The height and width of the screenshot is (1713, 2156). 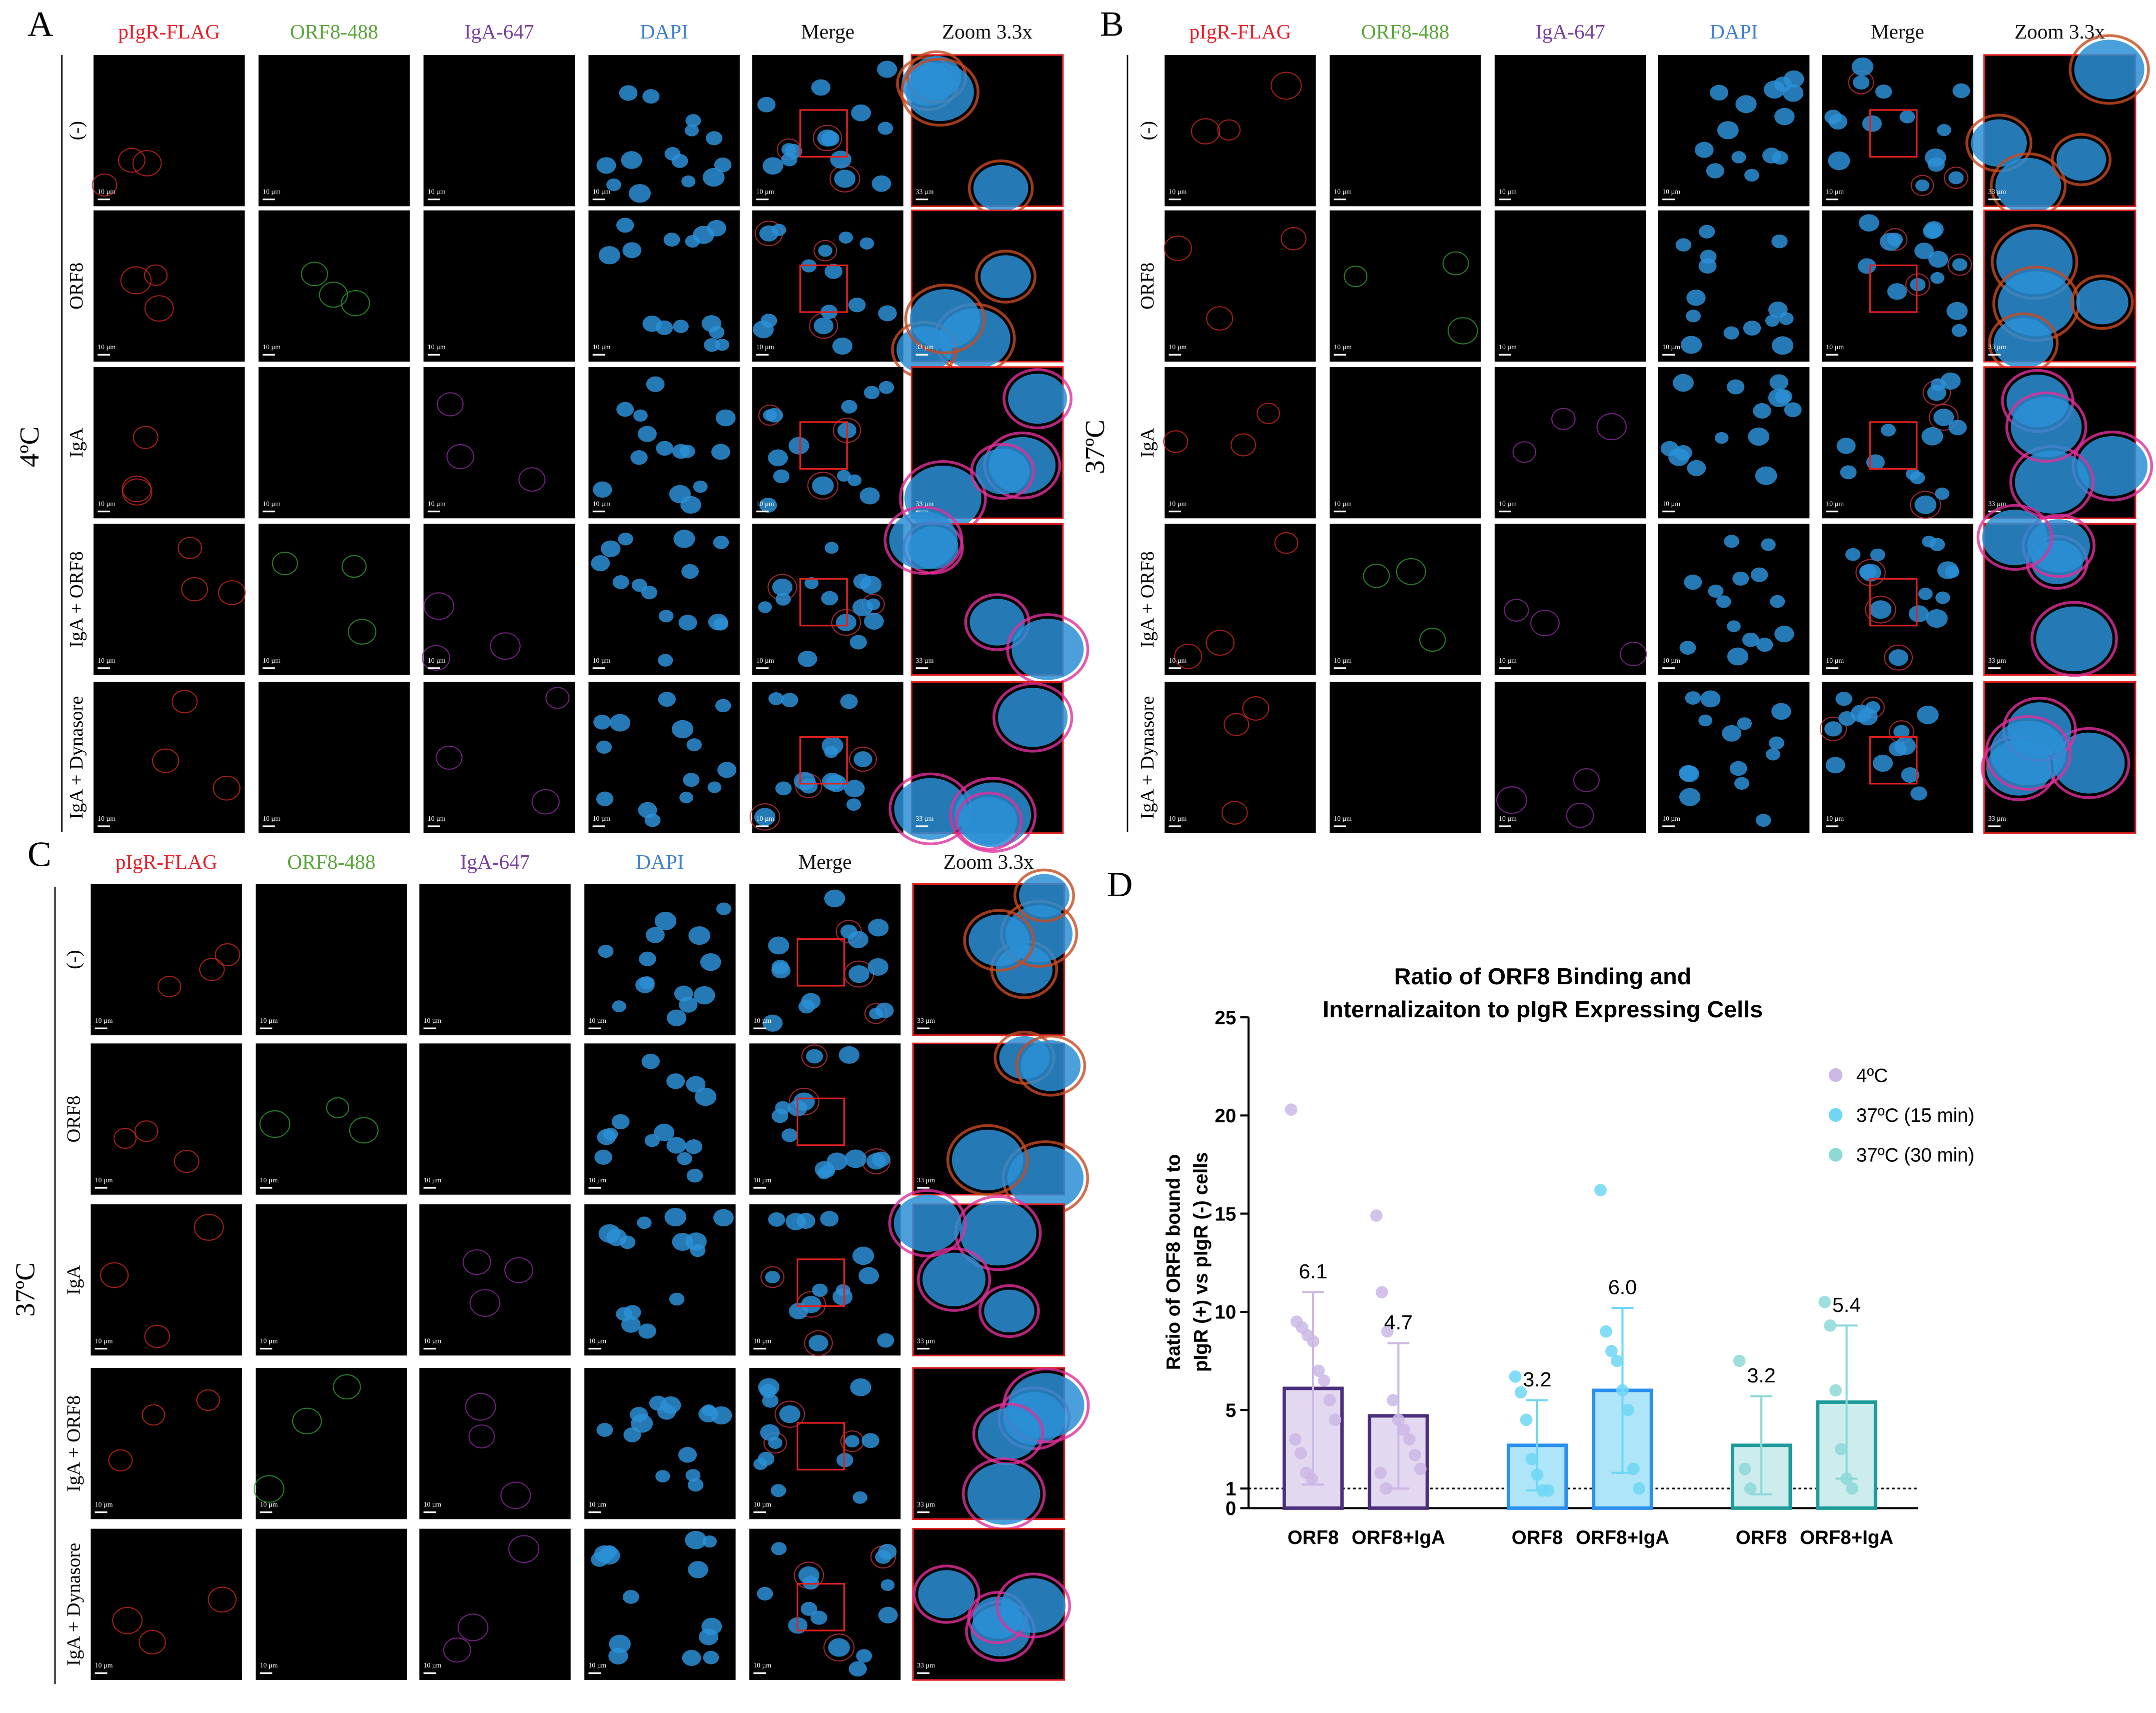 What do you see at coordinates (1835, 1115) in the screenshot?
I see `legend-marker` at bounding box center [1835, 1115].